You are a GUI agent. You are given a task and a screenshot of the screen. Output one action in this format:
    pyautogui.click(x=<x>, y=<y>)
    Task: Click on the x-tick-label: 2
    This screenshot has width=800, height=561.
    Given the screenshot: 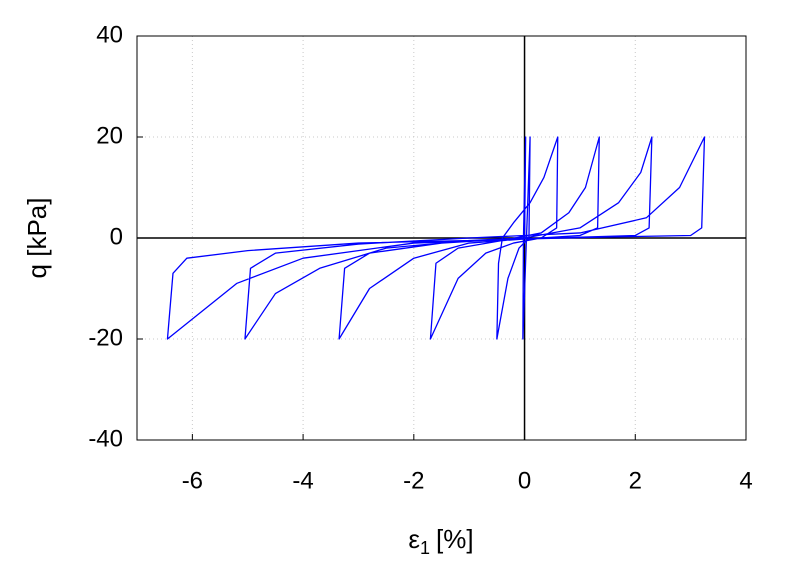 What is the action you would take?
    pyautogui.click(x=635, y=480)
    